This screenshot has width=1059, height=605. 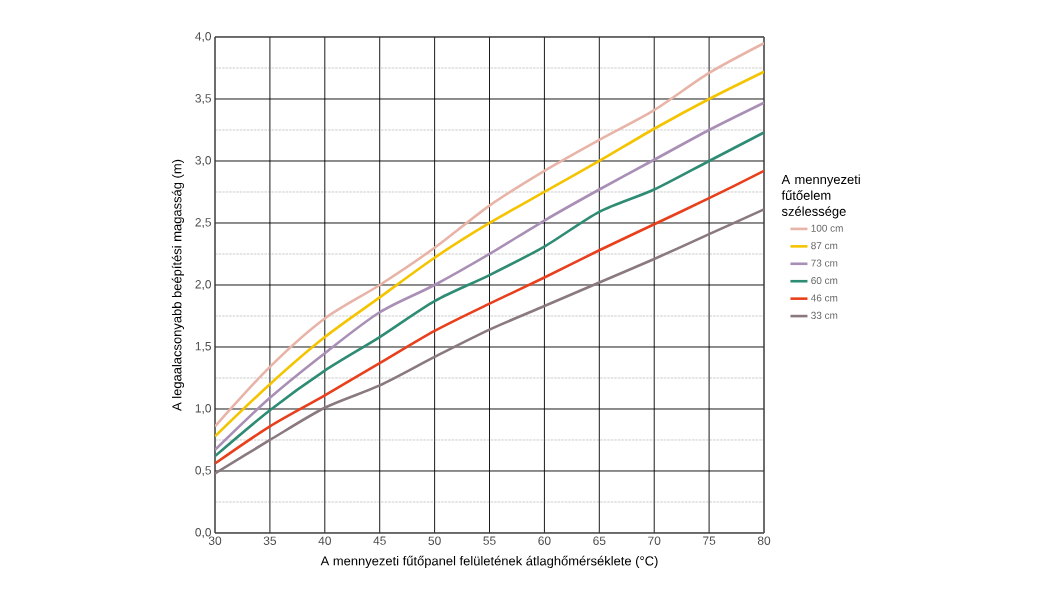 What do you see at coordinates (203, 37) in the screenshot?
I see `y-tick-label: 4,0` at bounding box center [203, 37].